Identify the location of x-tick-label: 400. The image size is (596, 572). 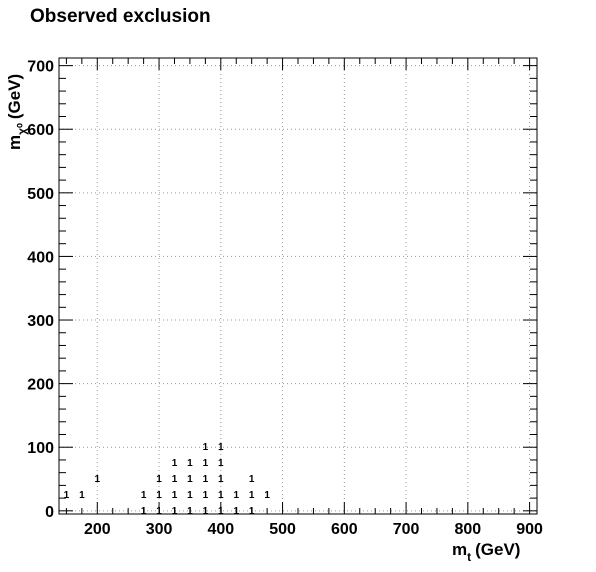
(220, 529).